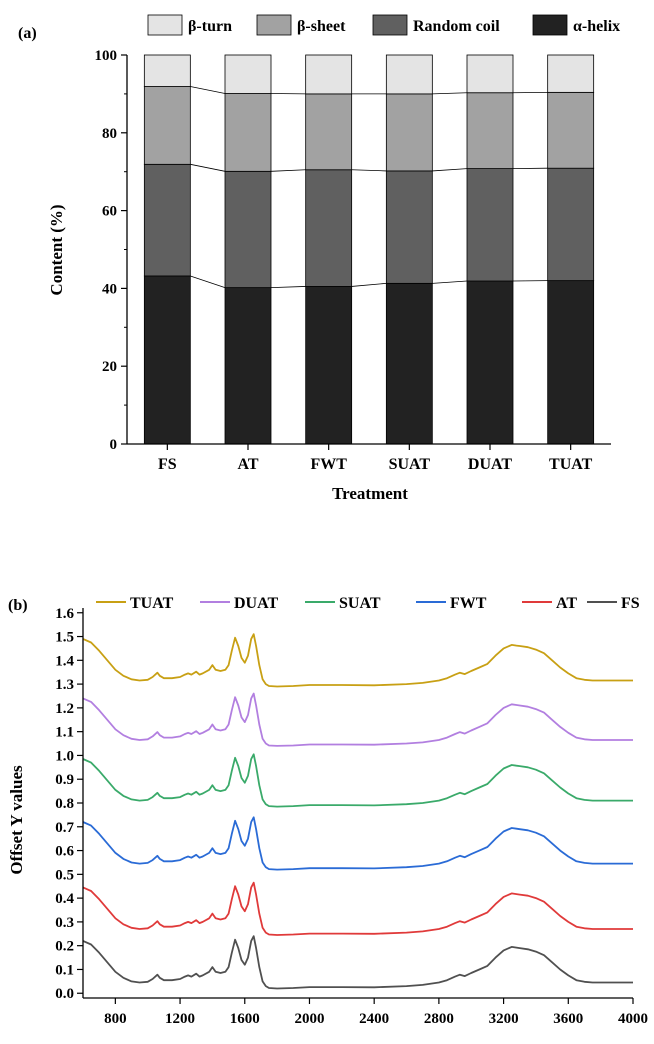  I want to click on x-tick-label-b: 3600, so click(568, 1019).